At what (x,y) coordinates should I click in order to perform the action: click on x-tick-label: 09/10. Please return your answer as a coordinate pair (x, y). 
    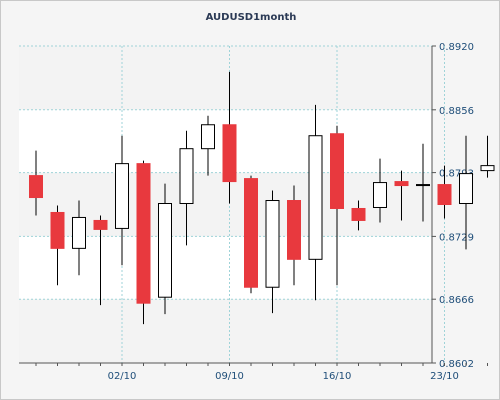
    Looking at the image, I should click on (229, 376).